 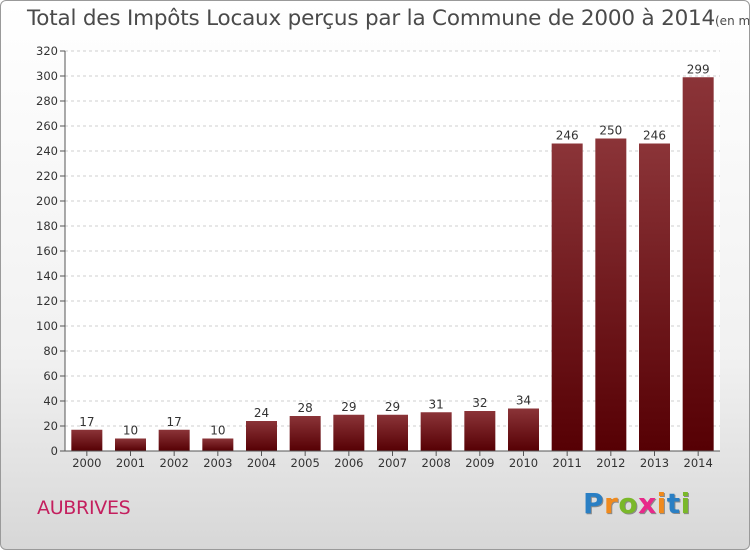 I want to click on y-tick-label: 120, so click(x=47, y=301).